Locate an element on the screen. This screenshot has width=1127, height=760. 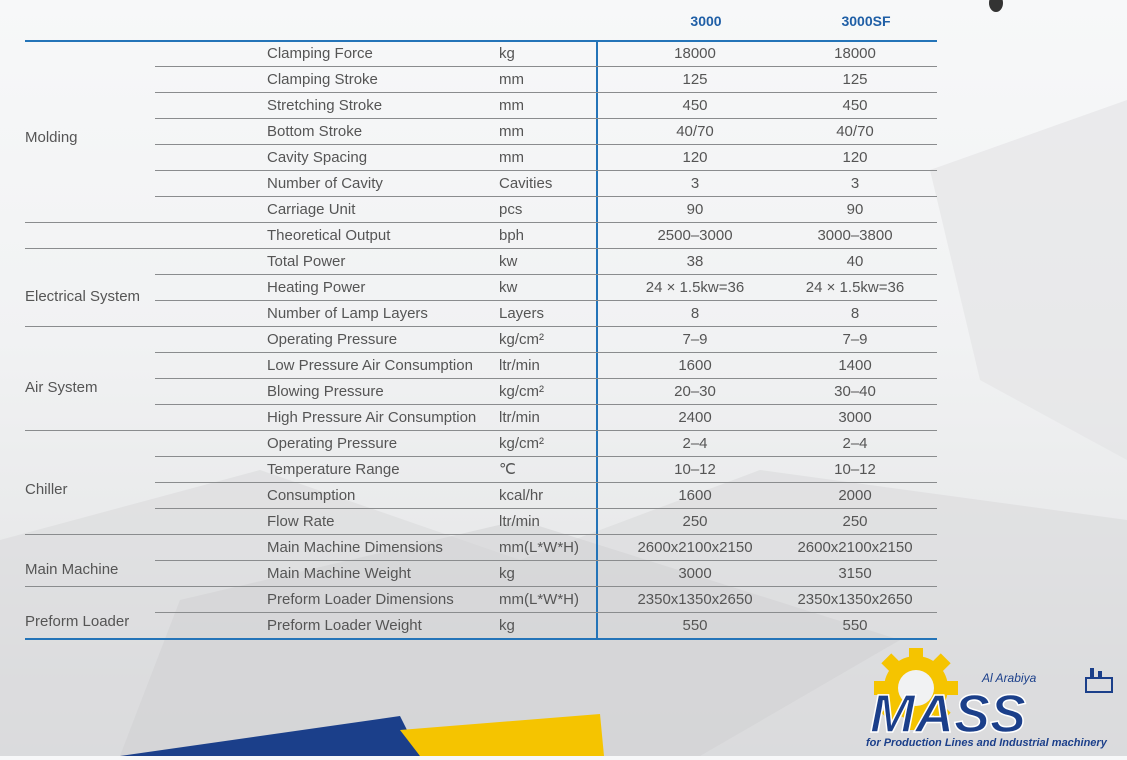
value-3000: 24 × 1.5kw=36 is located at coordinates (695, 287).